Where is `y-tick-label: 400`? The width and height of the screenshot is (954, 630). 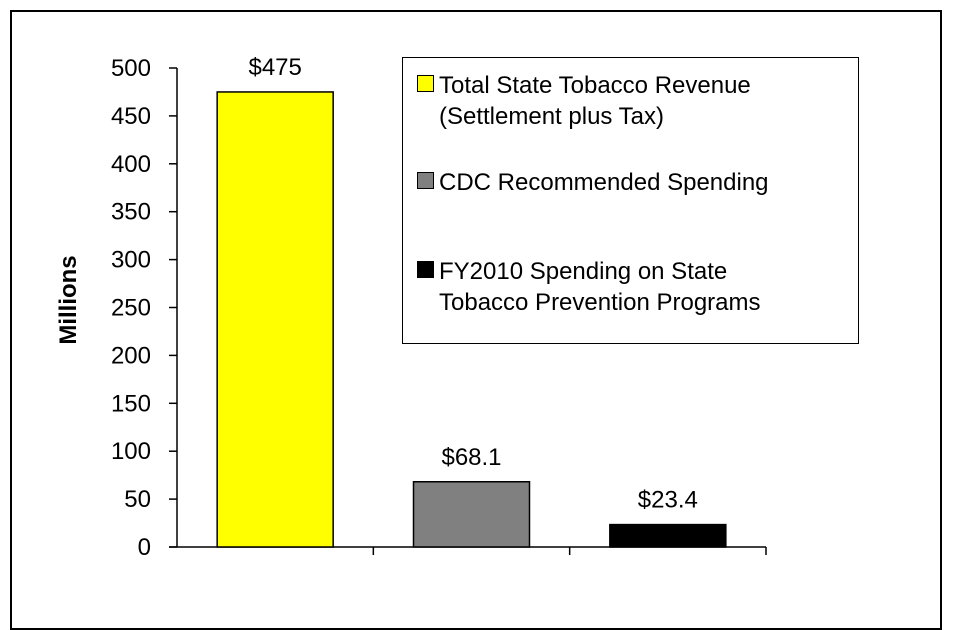
y-tick-label: 400 is located at coordinates (131, 164).